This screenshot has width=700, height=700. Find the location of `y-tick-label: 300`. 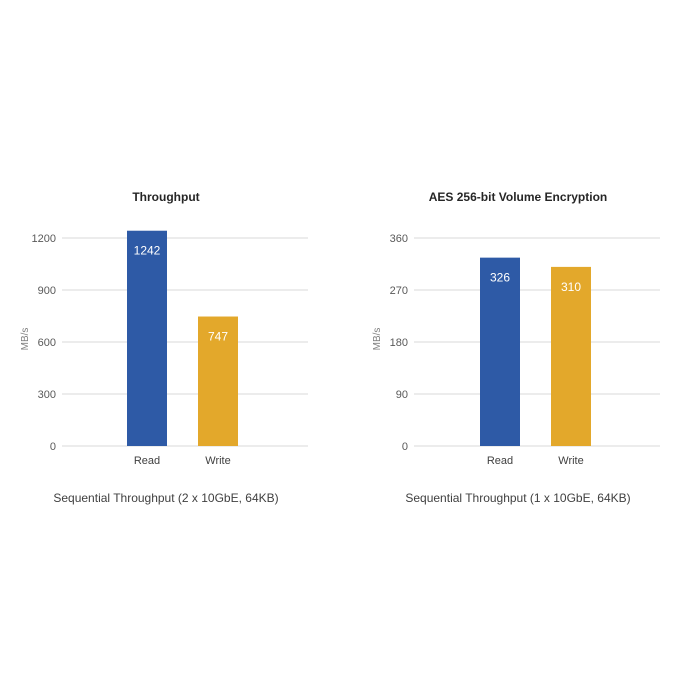

y-tick-label: 300 is located at coordinates (47, 395).